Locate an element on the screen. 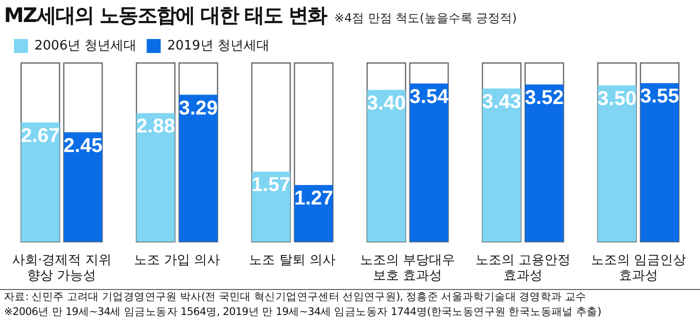 The height and width of the screenshot is (326, 700). text: 자료: 신민주 고려대 기업경영연구원 박사(전 국민대 혁신기업연구센터 선임연구원), 정흥준 서울과학기술대 경영학과 교수 is located at coordinates (296, 297).